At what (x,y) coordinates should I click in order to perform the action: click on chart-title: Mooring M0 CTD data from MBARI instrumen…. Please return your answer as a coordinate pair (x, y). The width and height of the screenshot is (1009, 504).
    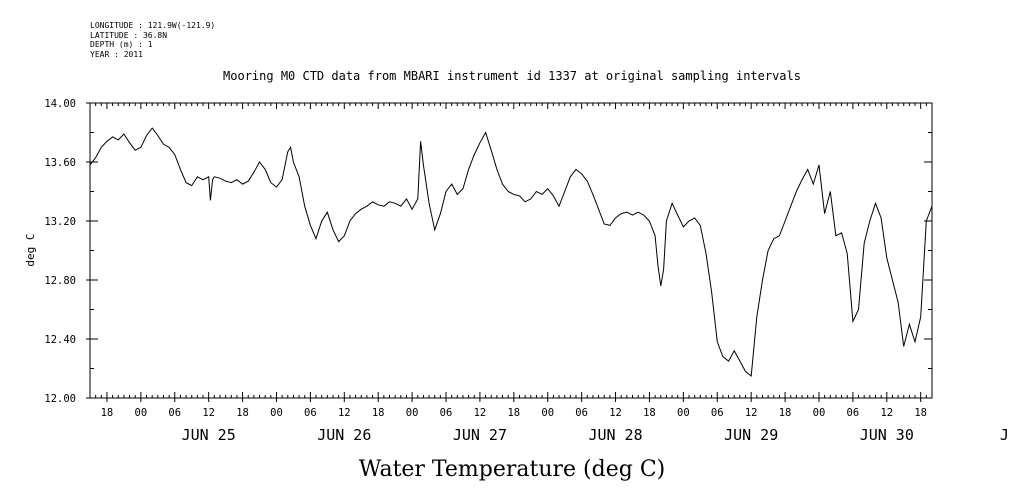
    Looking at the image, I should click on (512, 76).